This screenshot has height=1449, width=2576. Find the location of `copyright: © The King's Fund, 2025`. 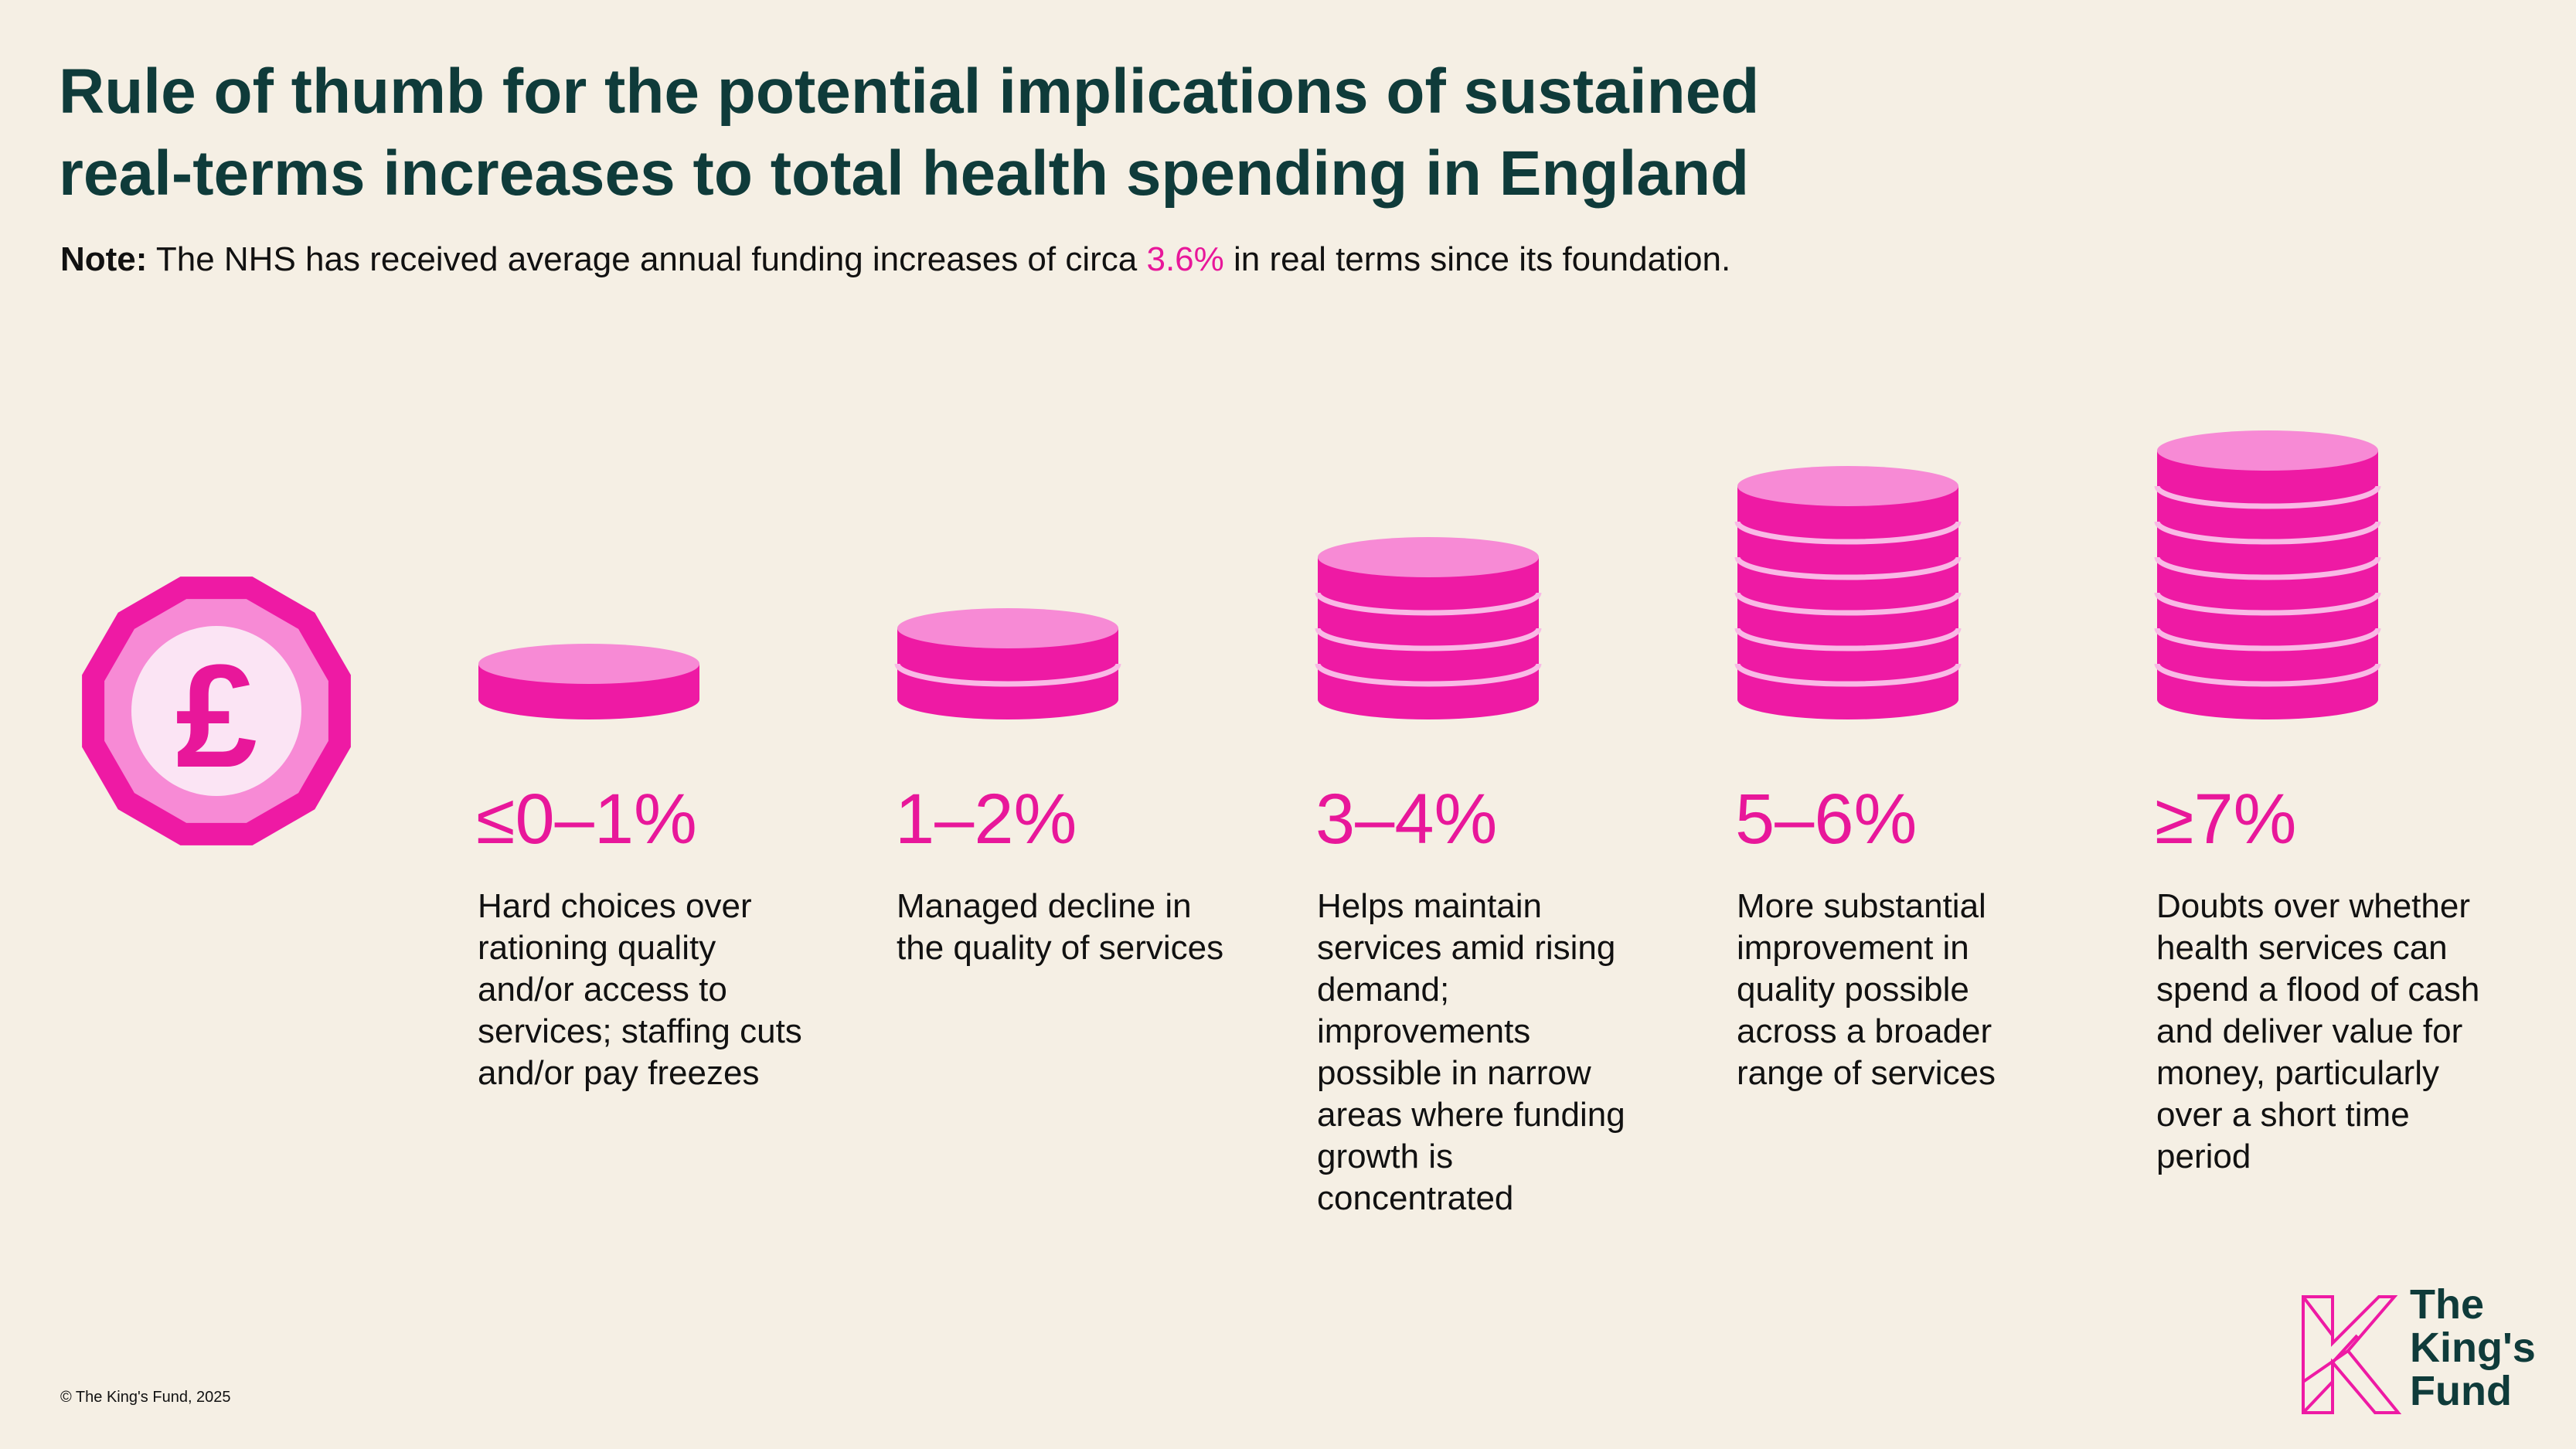

copyright: © The King's Fund, 2025 is located at coordinates (145, 1397).